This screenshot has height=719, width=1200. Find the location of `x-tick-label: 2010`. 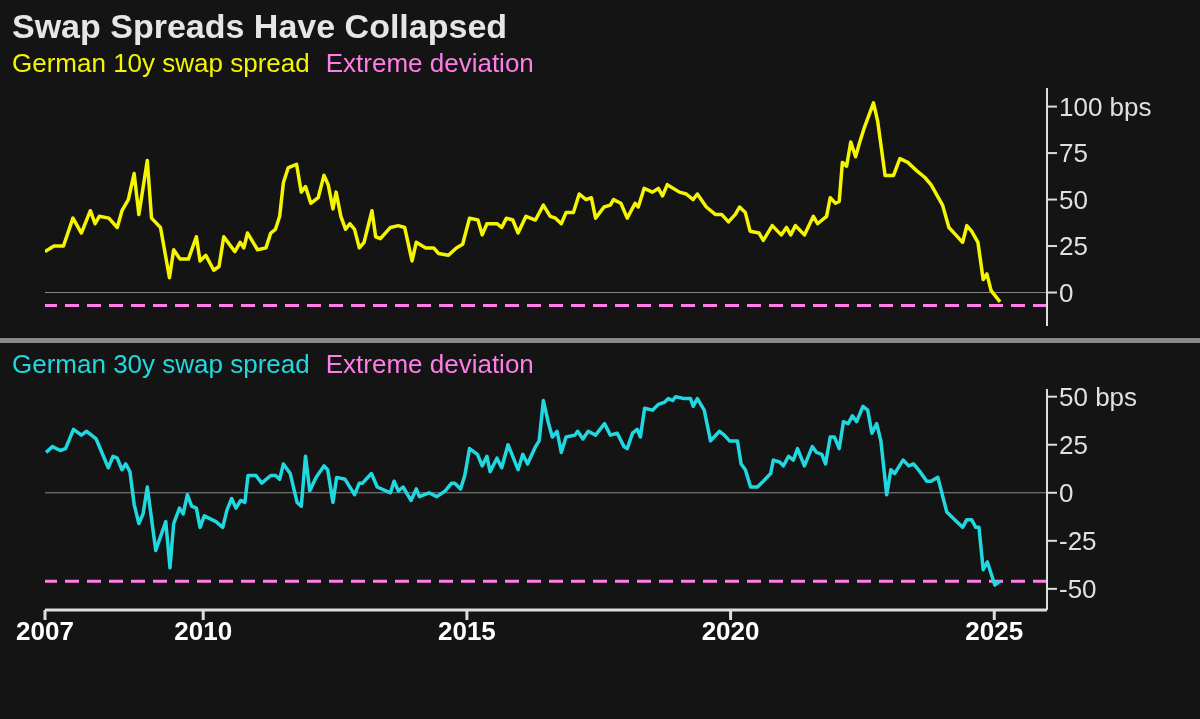

x-tick-label: 2010 is located at coordinates (203, 631).